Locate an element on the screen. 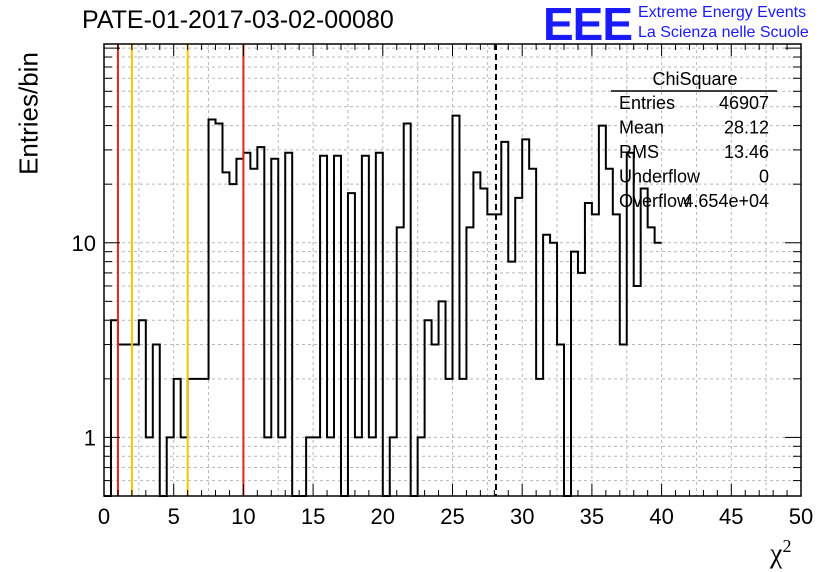 The width and height of the screenshot is (836, 572). x-tick-label: 50 is located at coordinates (801, 516).